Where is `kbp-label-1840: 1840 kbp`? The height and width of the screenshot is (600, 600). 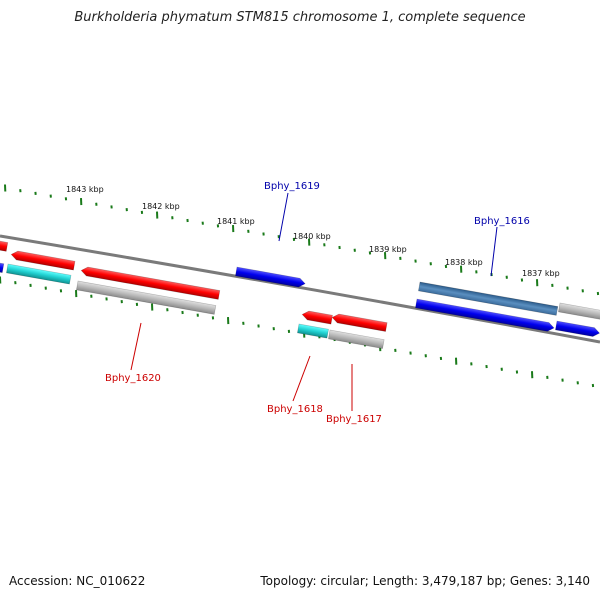 kbp-label-1840: 1840 kbp is located at coordinates (312, 236).